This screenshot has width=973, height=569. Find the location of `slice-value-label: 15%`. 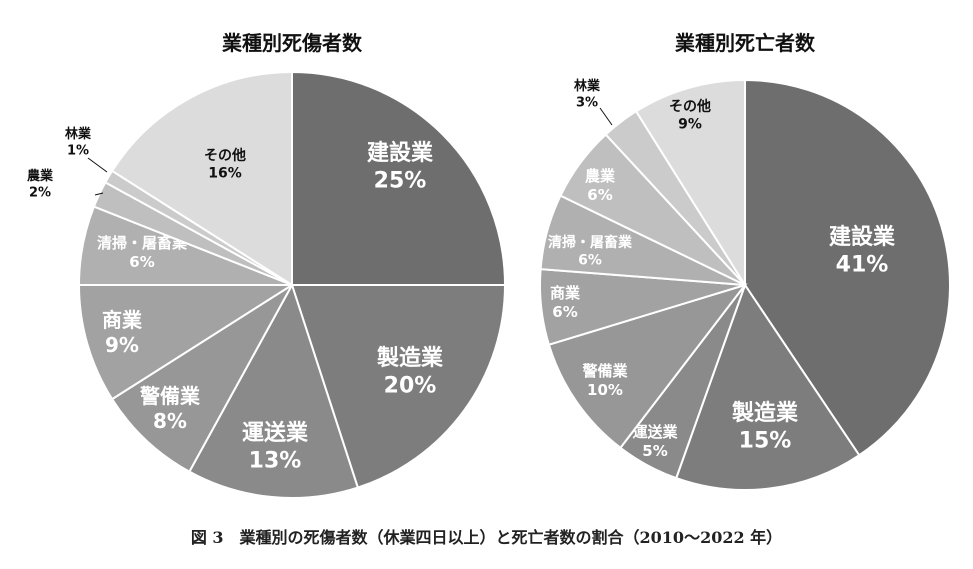

slice-value-label: 15% is located at coordinates (765, 441).